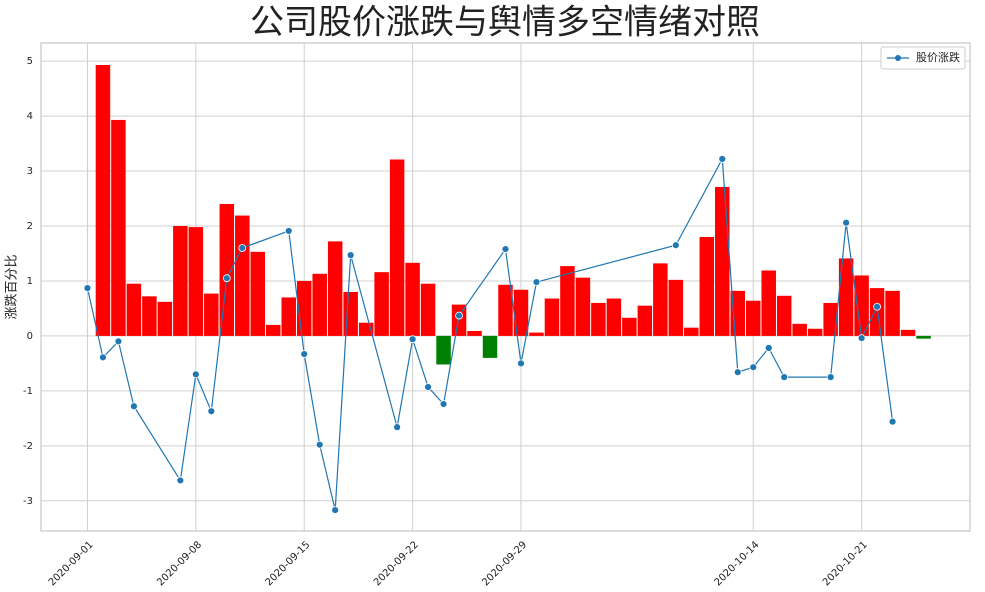 The width and height of the screenshot is (985, 592). What do you see at coordinates (898, 58) in the screenshot?
I see `legend-marker` at bounding box center [898, 58].